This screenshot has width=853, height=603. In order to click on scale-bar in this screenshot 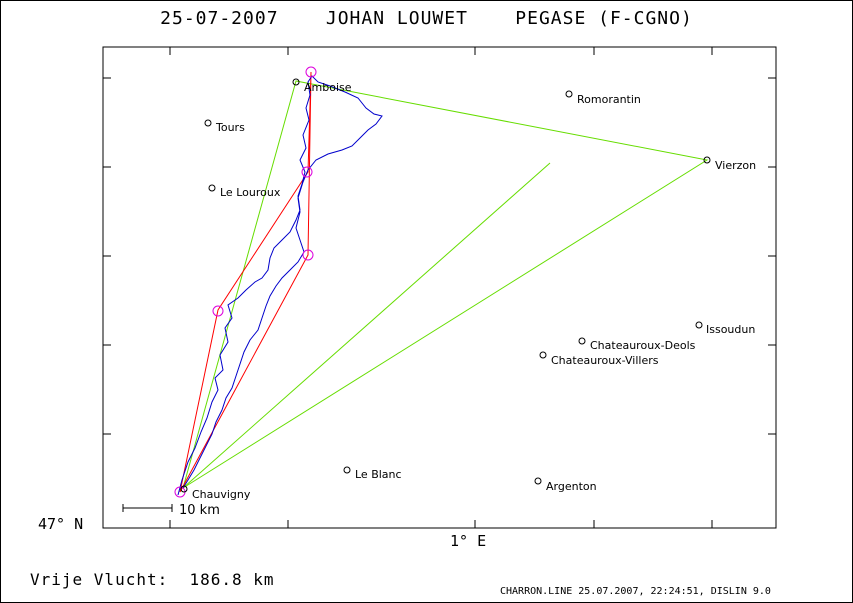, I will do `click(147, 508)`.